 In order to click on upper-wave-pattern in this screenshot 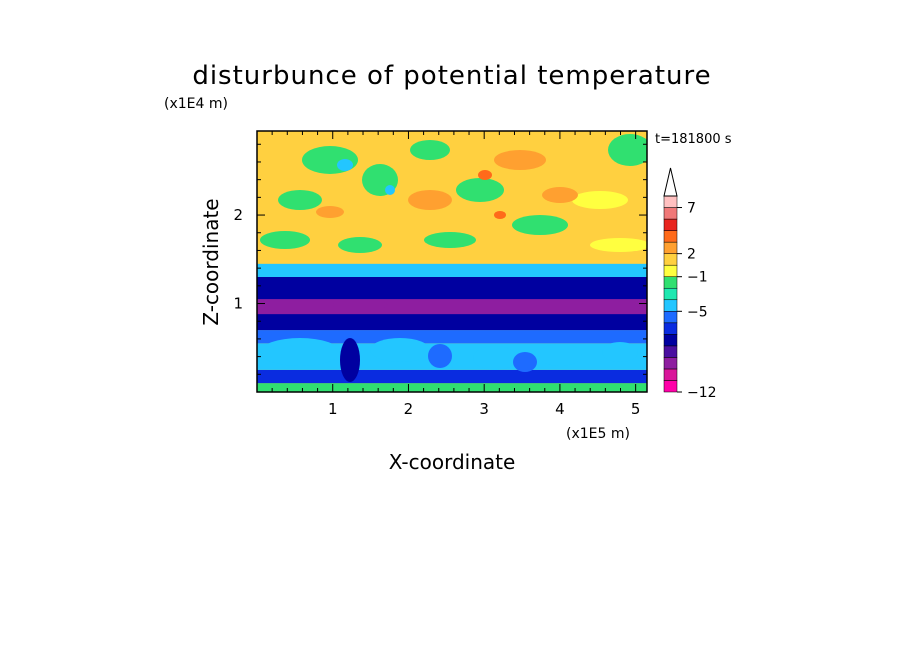, I will do `click(453, 193)`.